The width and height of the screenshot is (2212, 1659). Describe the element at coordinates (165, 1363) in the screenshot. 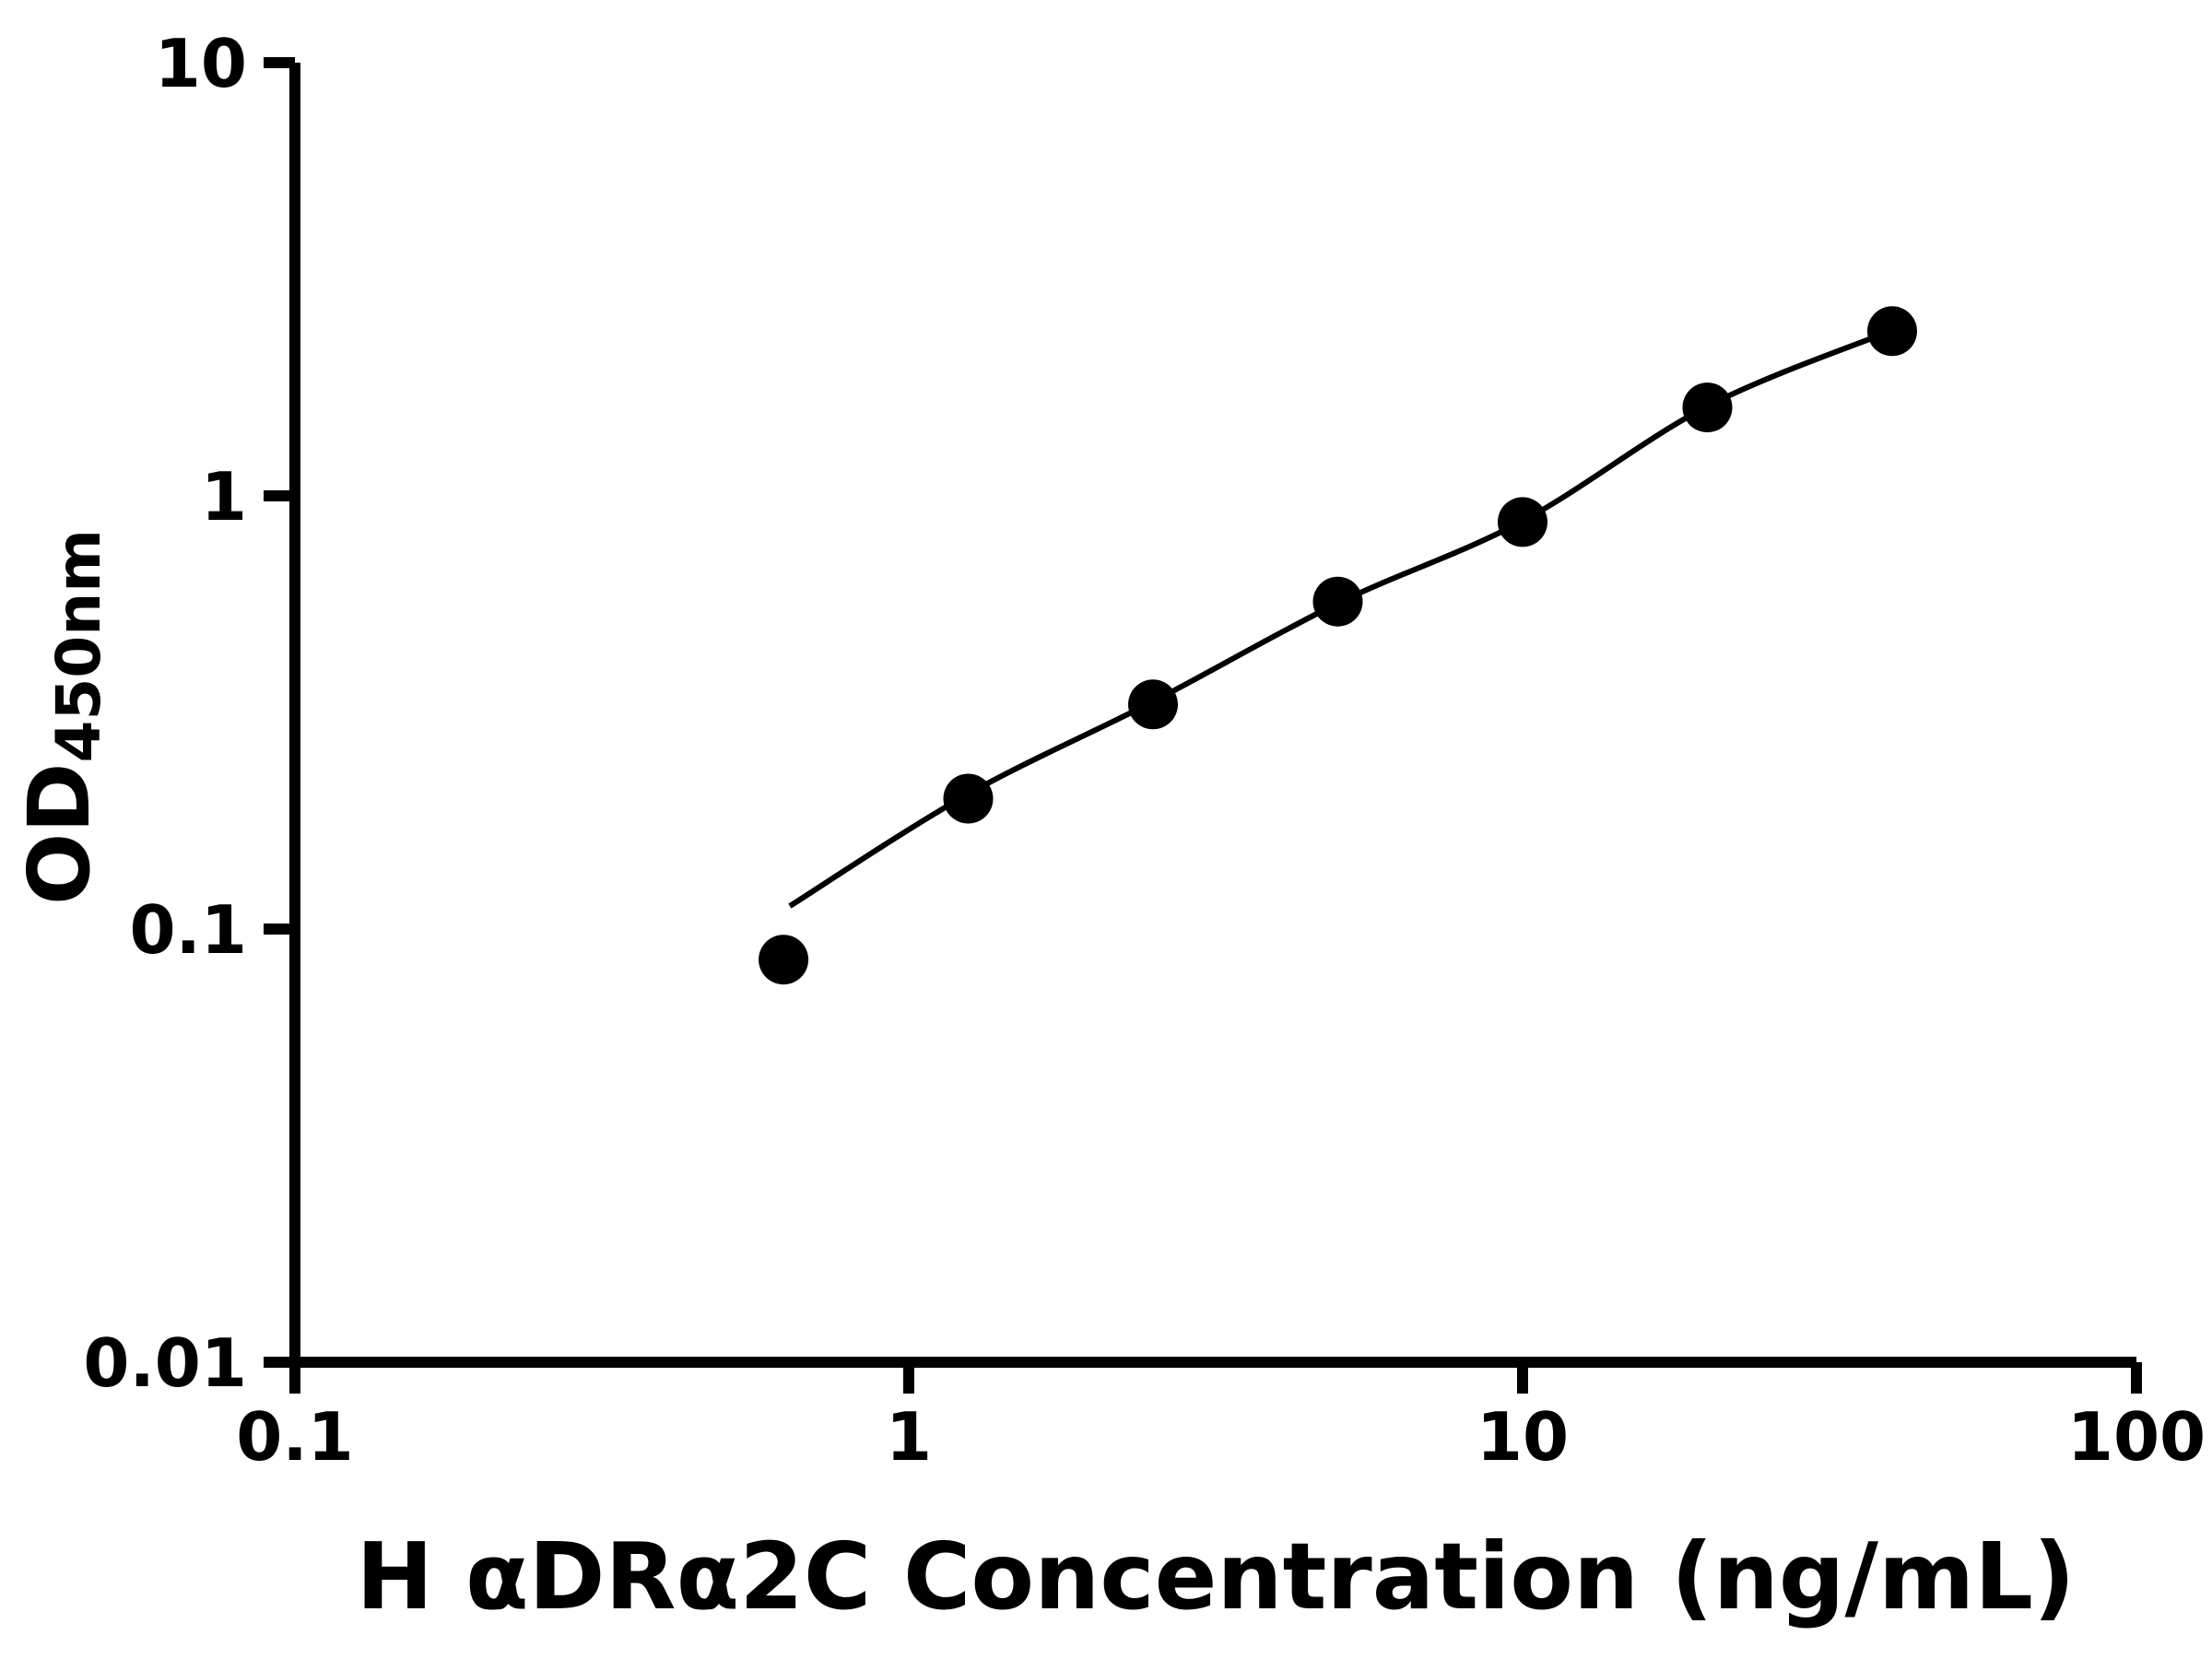

I see `y-tick-label: 0.01` at that location.